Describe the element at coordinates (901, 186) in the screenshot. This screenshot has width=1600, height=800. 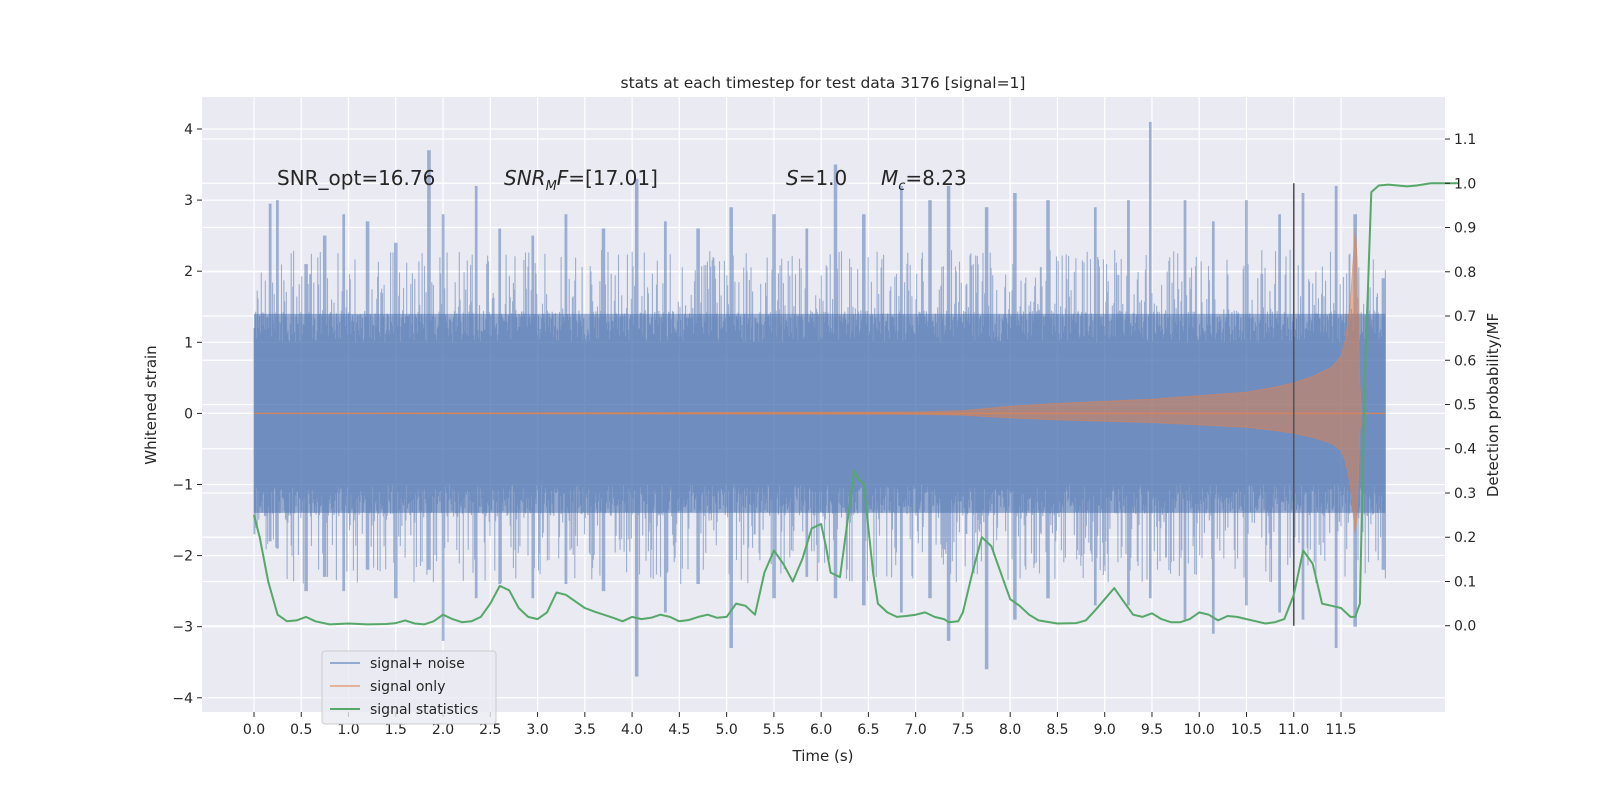
I see `mc-subscript: c` at that location.